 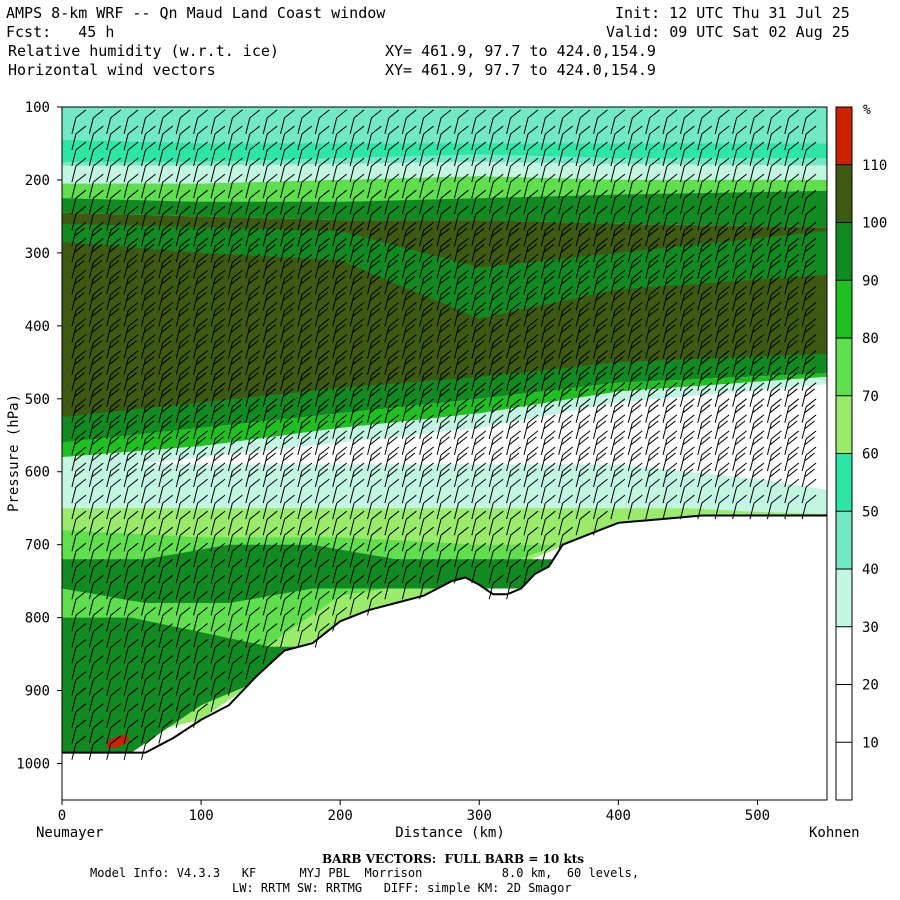 What do you see at coordinates (870, 455) in the screenshot?
I see `colorbar-label: 60` at bounding box center [870, 455].